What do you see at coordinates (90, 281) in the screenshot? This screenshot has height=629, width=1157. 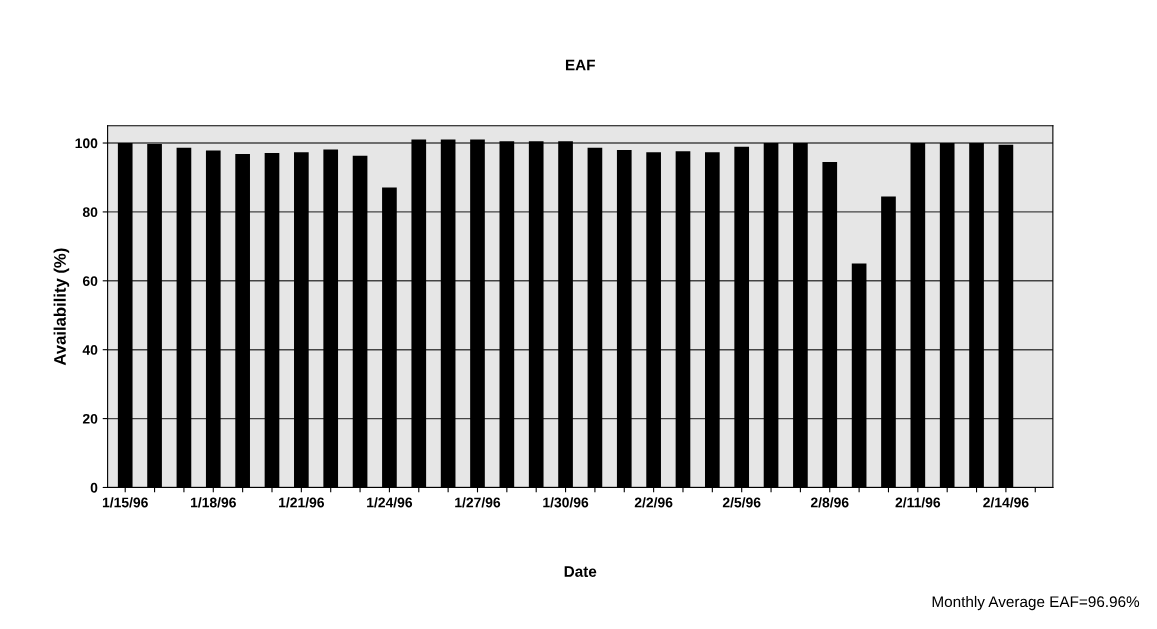 I see `y-tick-label: 60` at bounding box center [90, 281].